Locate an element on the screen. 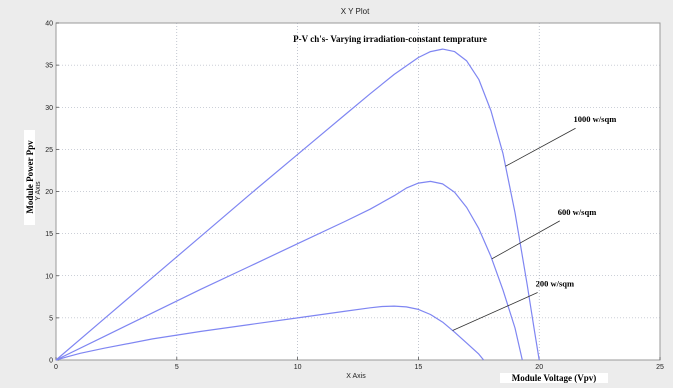 The height and width of the screenshot is (388, 673). x-axis-overlay-box: Module Voltage (Vpv) is located at coordinates (554, 378).